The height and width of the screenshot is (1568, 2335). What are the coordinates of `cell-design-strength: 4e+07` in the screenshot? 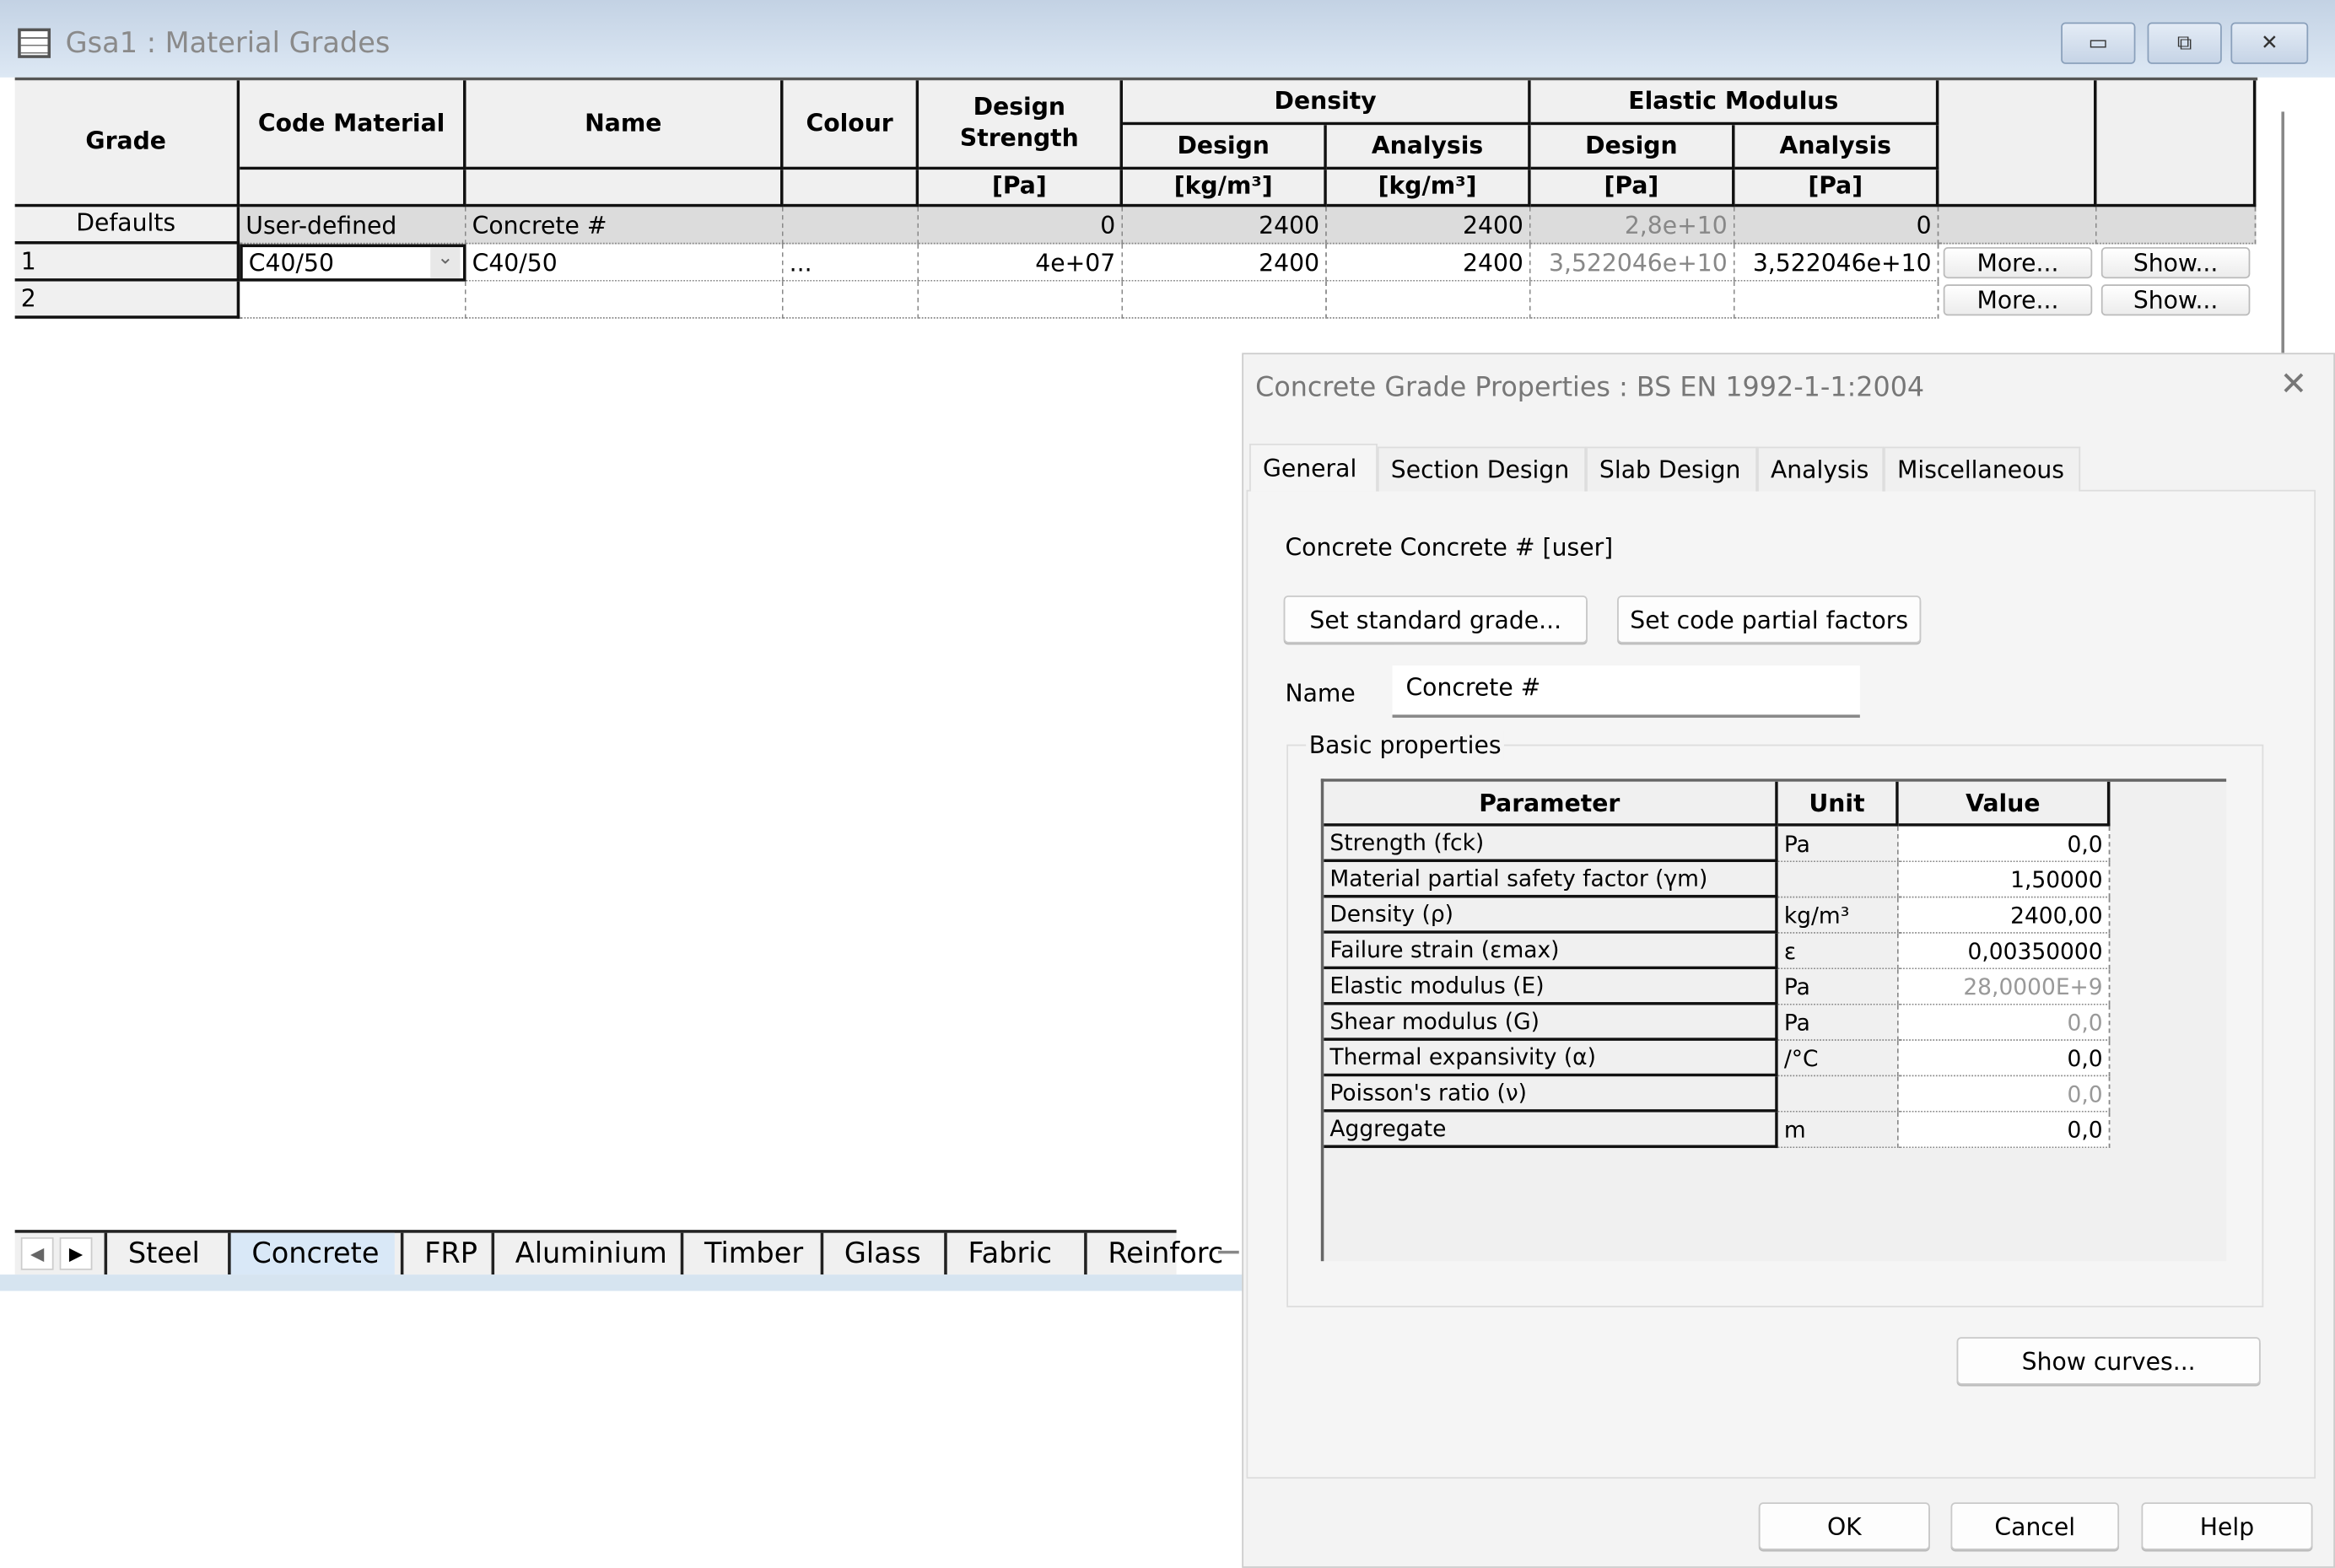 It's located at (1021, 263).